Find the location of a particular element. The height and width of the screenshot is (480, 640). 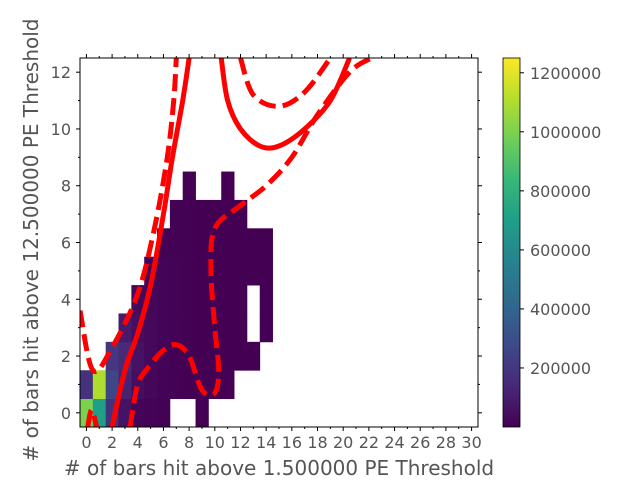

colorbar is located at coordinates (511, 242).